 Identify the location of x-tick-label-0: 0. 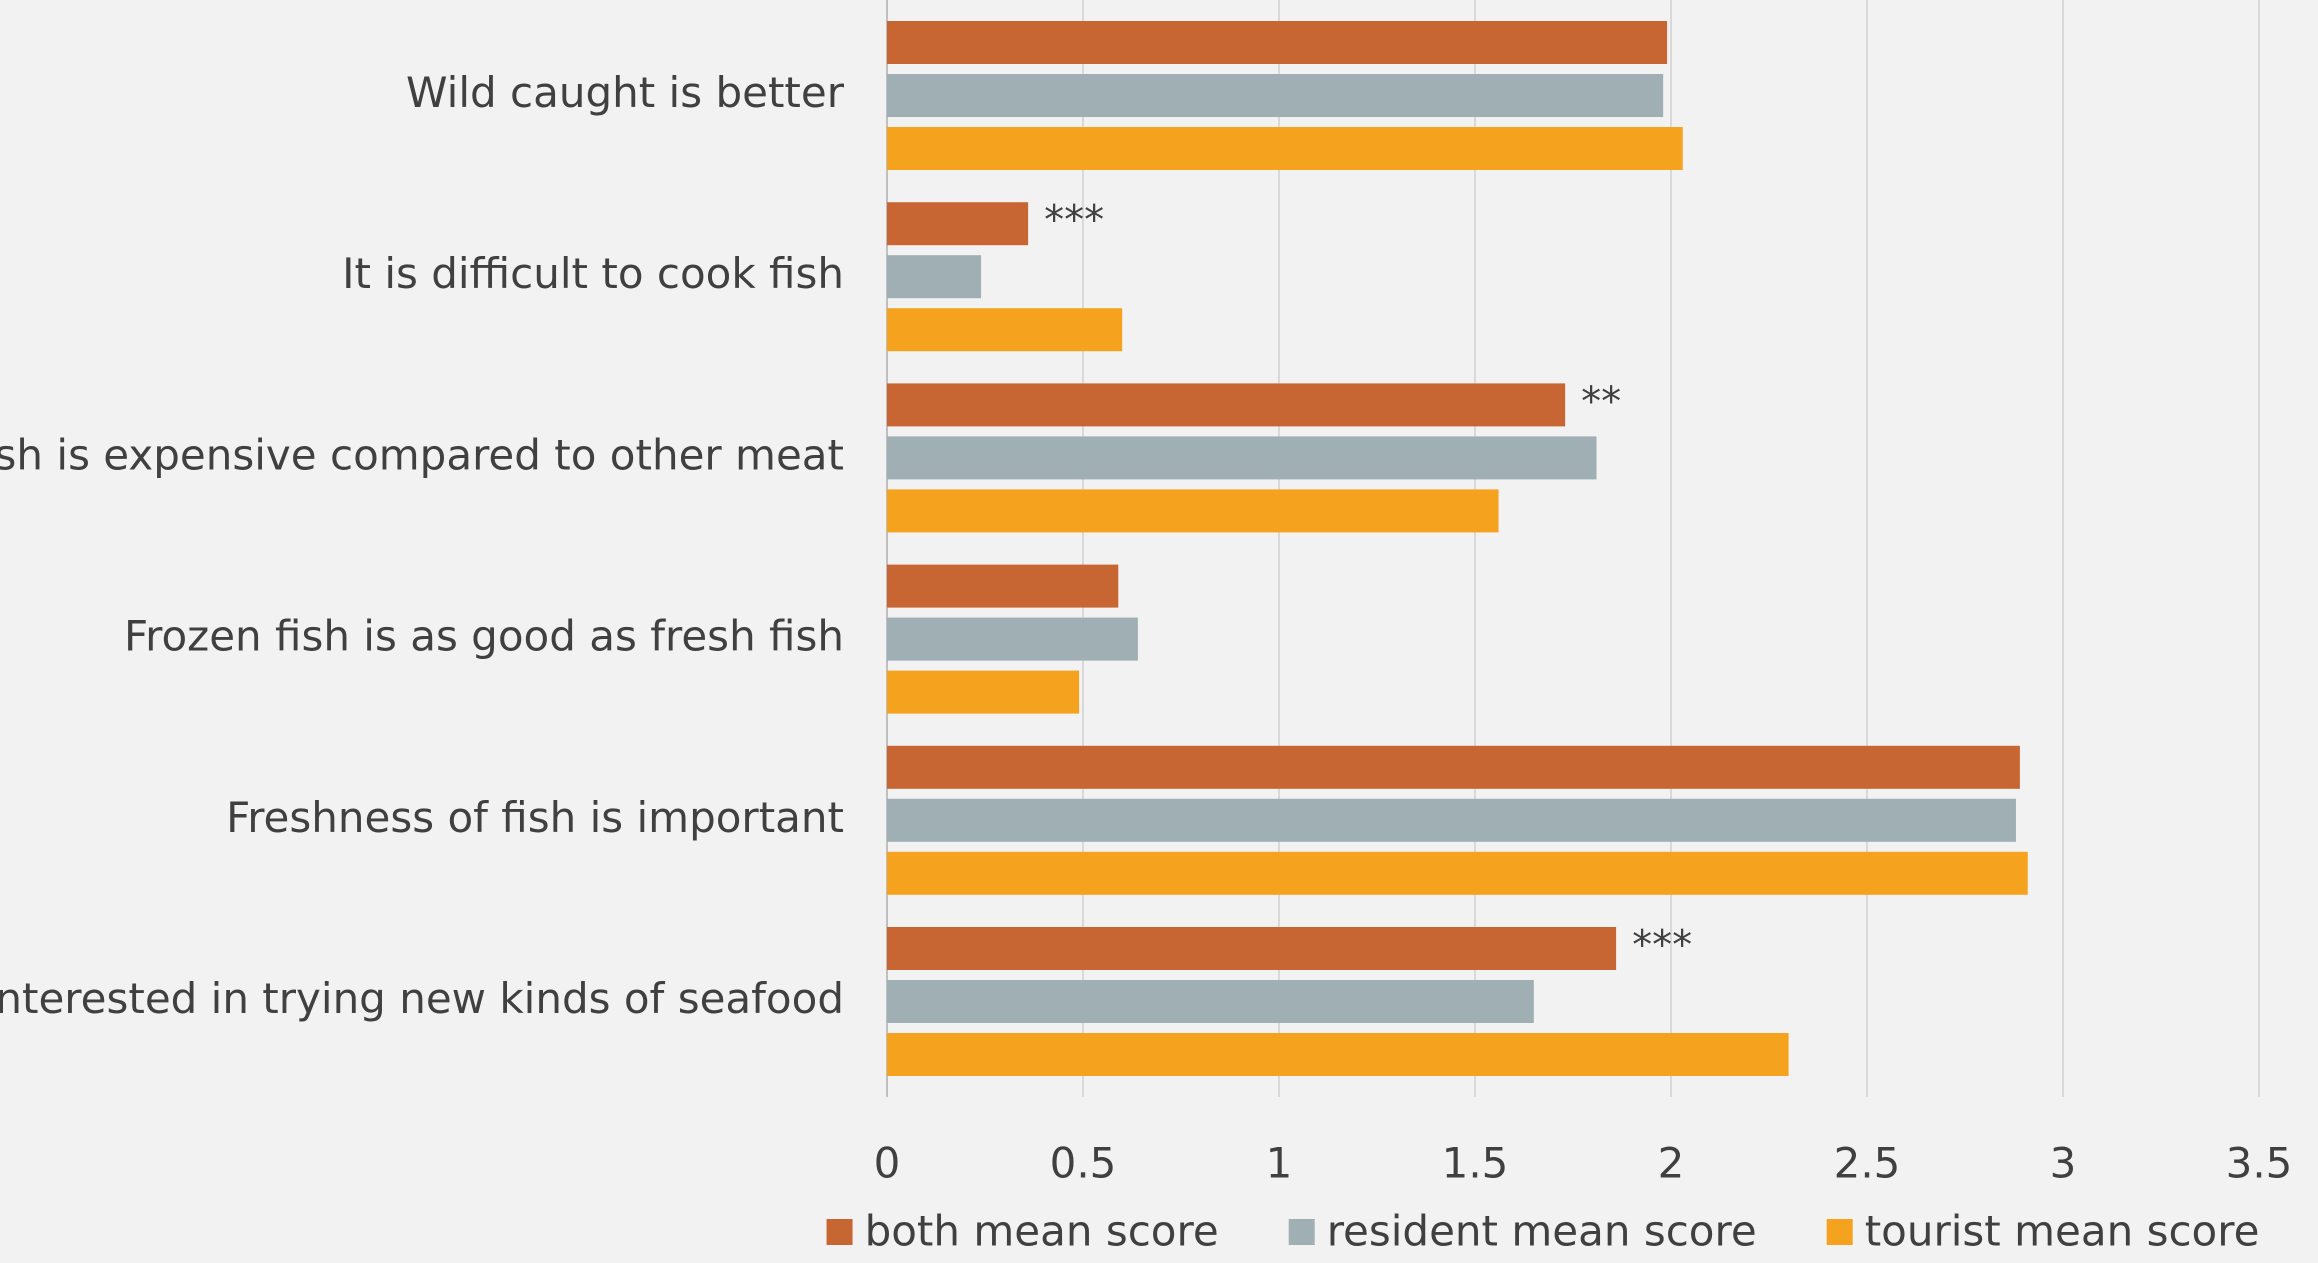
(887, 1163).